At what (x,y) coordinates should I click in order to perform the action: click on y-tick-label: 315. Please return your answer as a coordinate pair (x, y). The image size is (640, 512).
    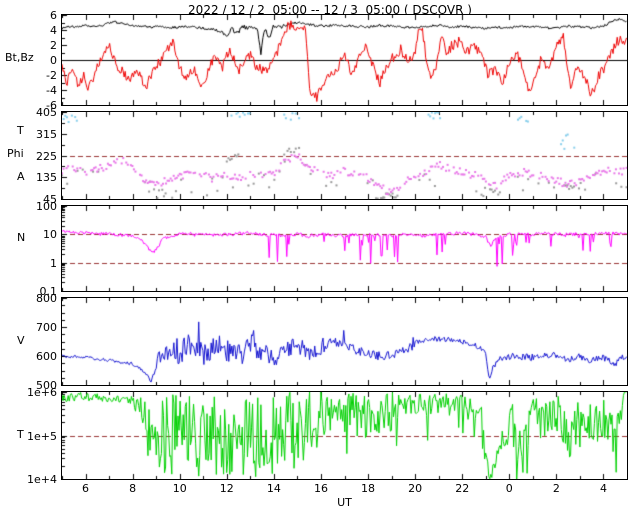
    Looking at the image, I should click on (46, 134).